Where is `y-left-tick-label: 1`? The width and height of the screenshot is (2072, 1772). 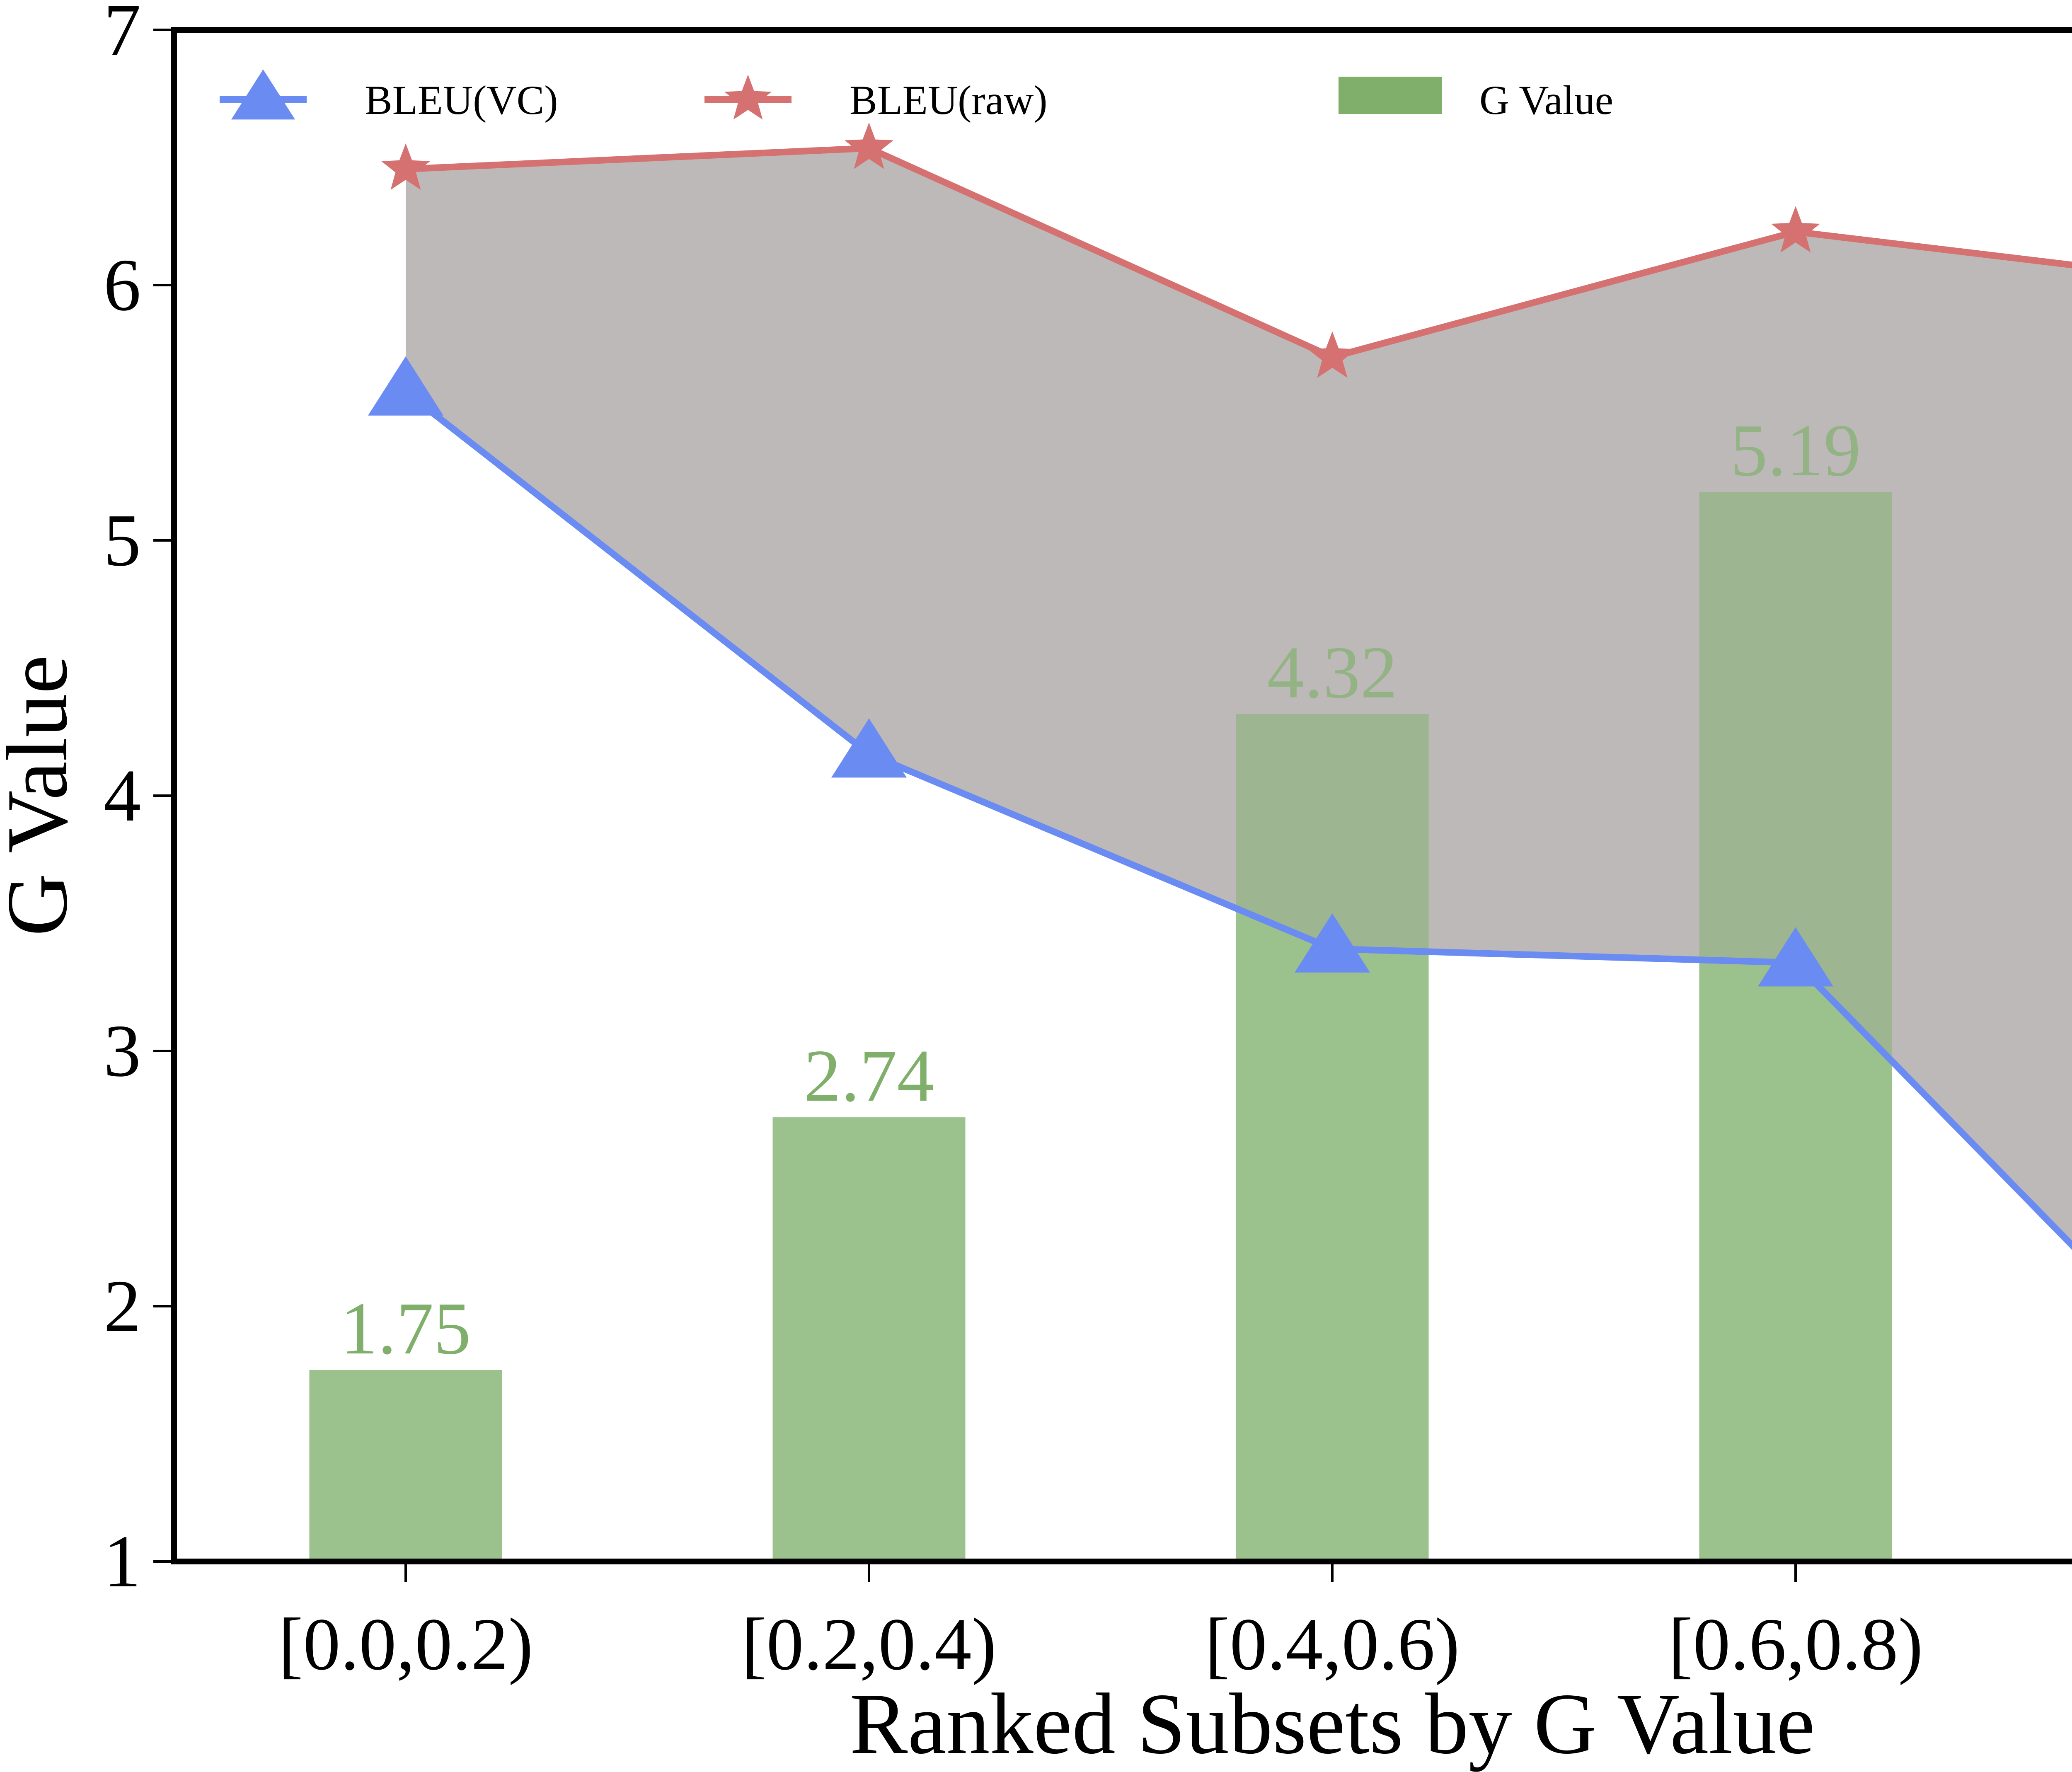 y-left-tick-label: 1 is located at coordinates (122, 1561).